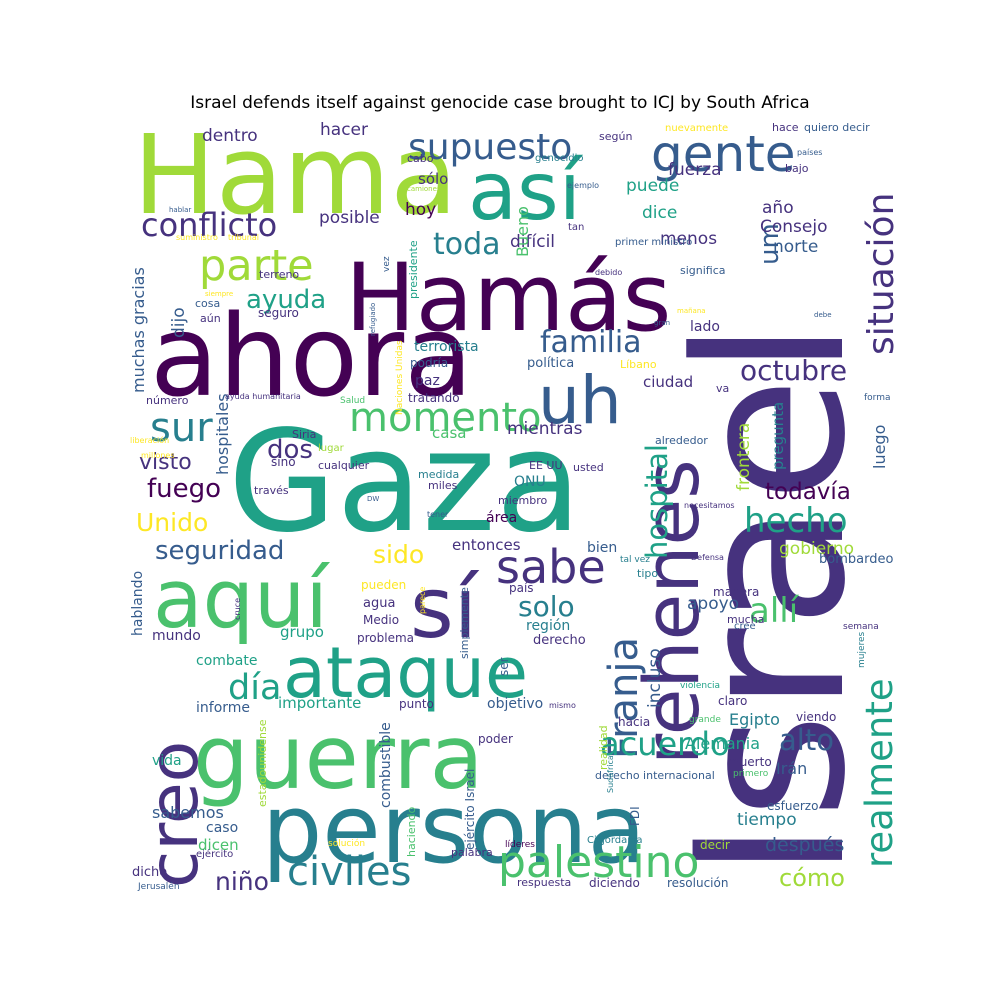  Describe the element at coordinates (219, 551) in the screenshot. I see `word-seguridad: seguridad` at that location.